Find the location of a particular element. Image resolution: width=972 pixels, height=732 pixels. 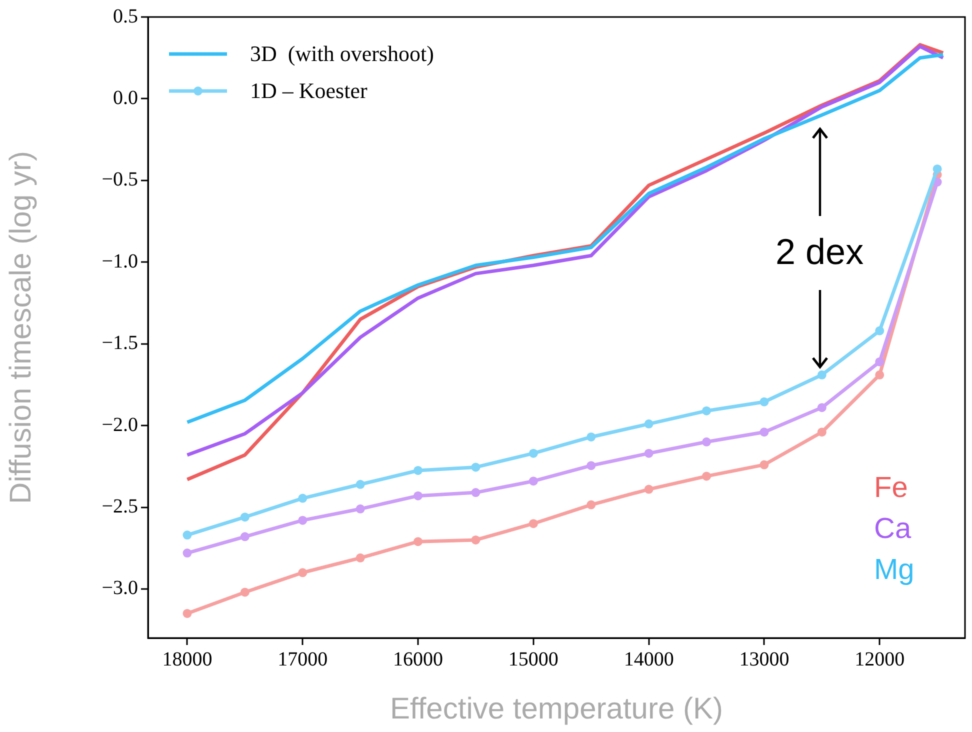

y-tick-label: −2.0 is located at coordinates (120, 425).